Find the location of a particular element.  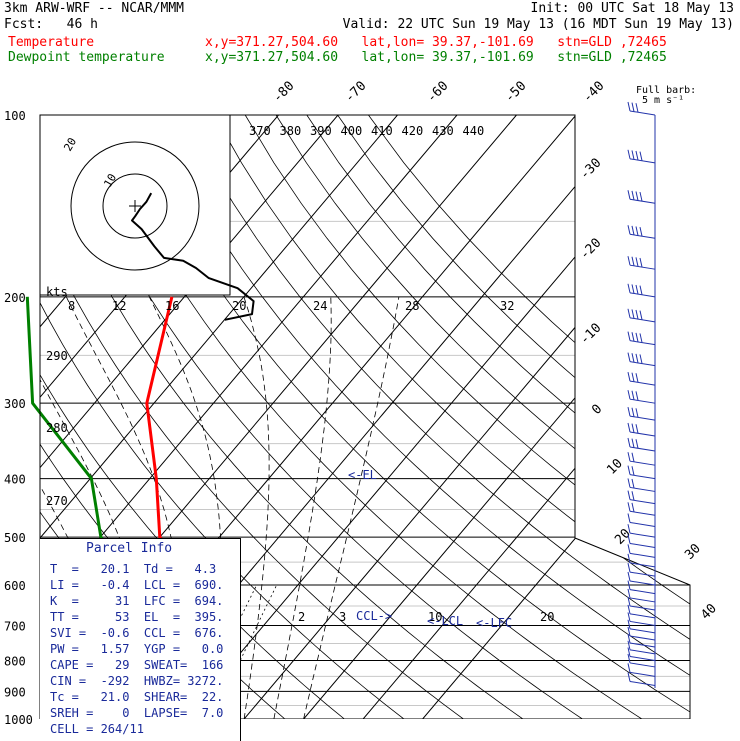

temperature-legend: Temperature is located at coordinates (51, 43).